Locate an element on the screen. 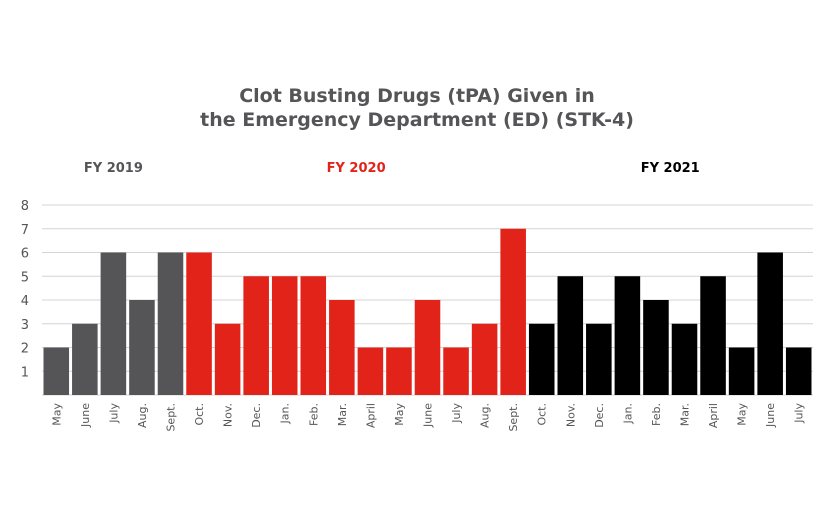  fy-2020-label: FY 2020 is located at coordinates (356, 168).